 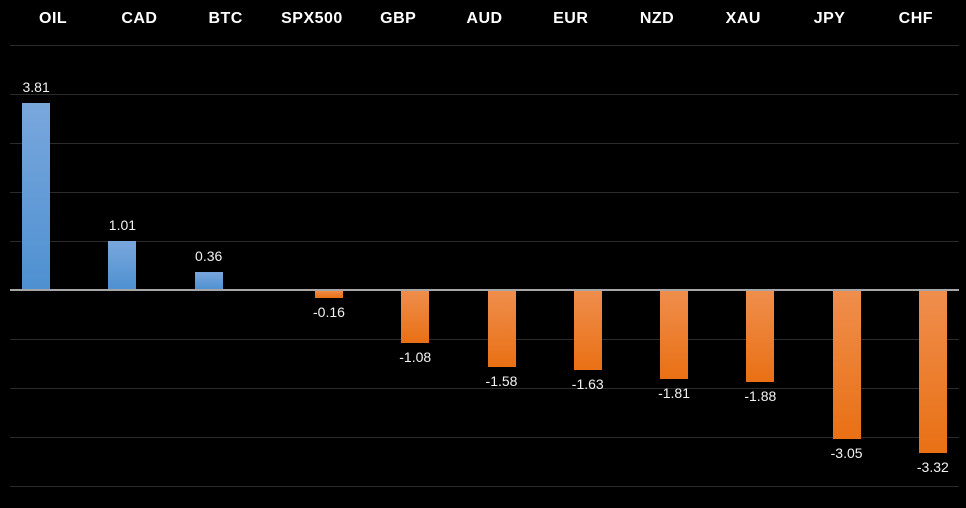 What do you see at coordinates (415, 316) in the screenshot?
I see `bar-gbp` at bounding box center [415, 316].